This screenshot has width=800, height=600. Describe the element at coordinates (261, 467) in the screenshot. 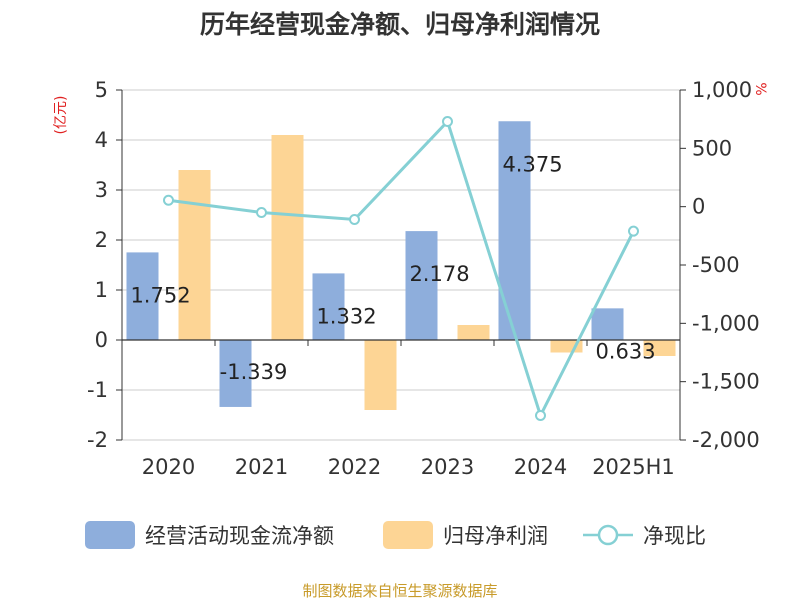

I see `category-label: 2021` at that location.